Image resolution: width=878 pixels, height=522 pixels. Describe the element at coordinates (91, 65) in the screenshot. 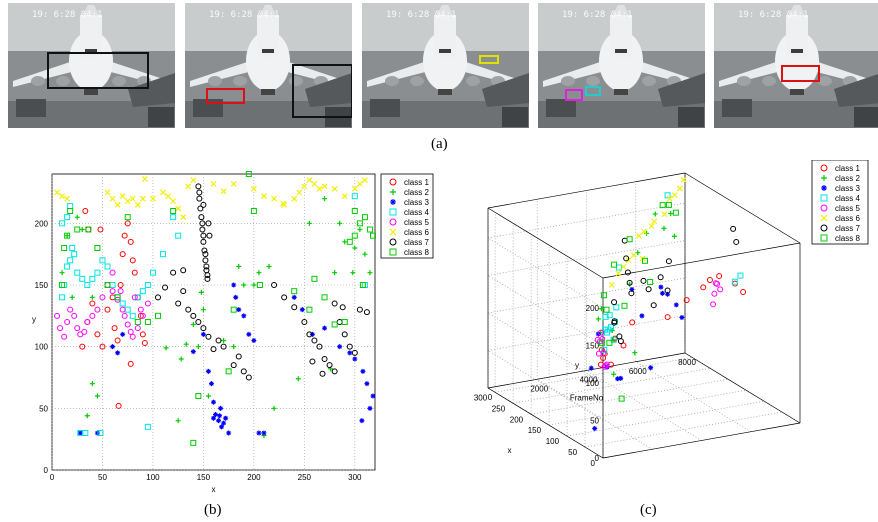

I see `video-frame-1: 19: 6:28 04:1` at that location.